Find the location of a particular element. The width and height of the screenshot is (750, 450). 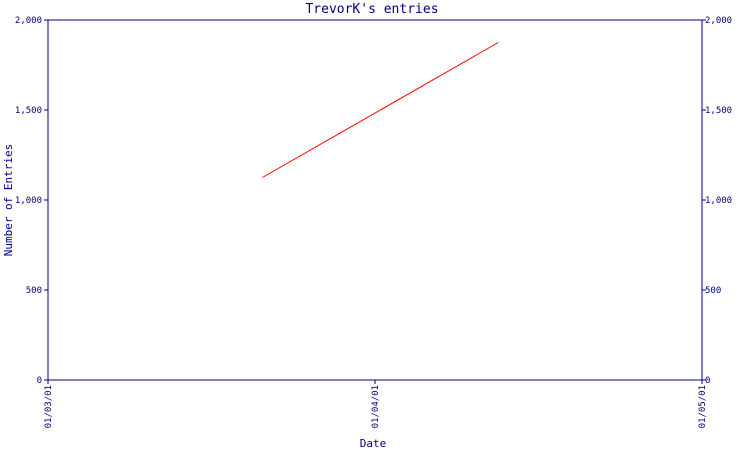

y-tick-label-right: 1,500 is located at coordinates (718, 111).